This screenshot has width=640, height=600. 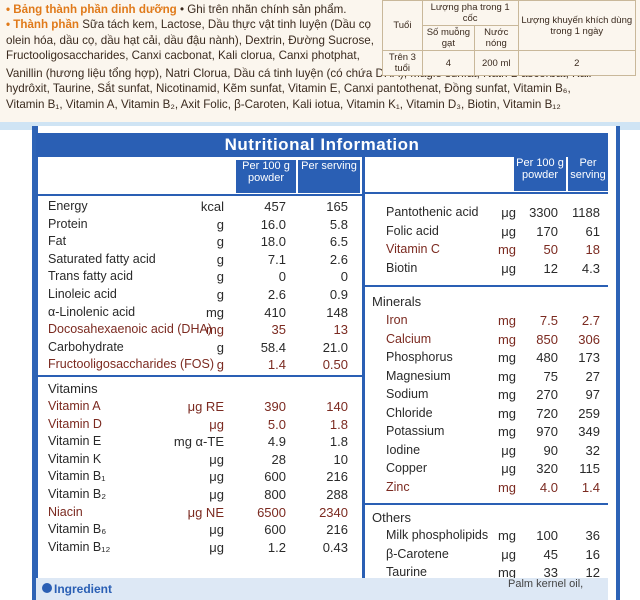 What do you see at coordinates (589, 468) in the screenshot?
I see `mineral-row-per-serving: 115` at bounding box center [589, 468].